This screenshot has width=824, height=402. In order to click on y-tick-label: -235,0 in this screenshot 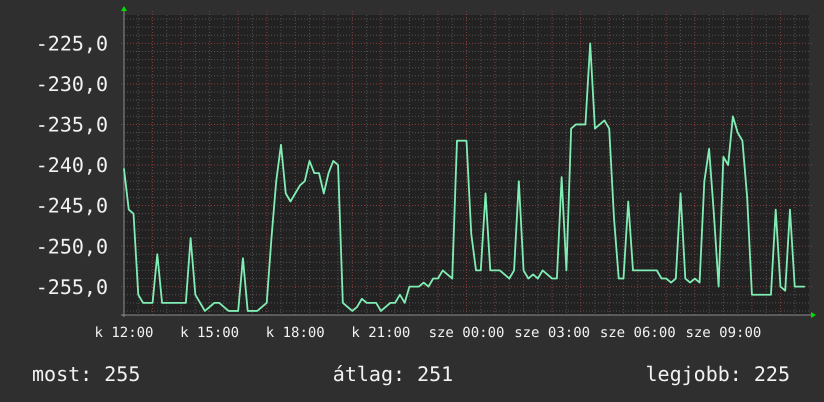, I will do `click(72, 124)`.